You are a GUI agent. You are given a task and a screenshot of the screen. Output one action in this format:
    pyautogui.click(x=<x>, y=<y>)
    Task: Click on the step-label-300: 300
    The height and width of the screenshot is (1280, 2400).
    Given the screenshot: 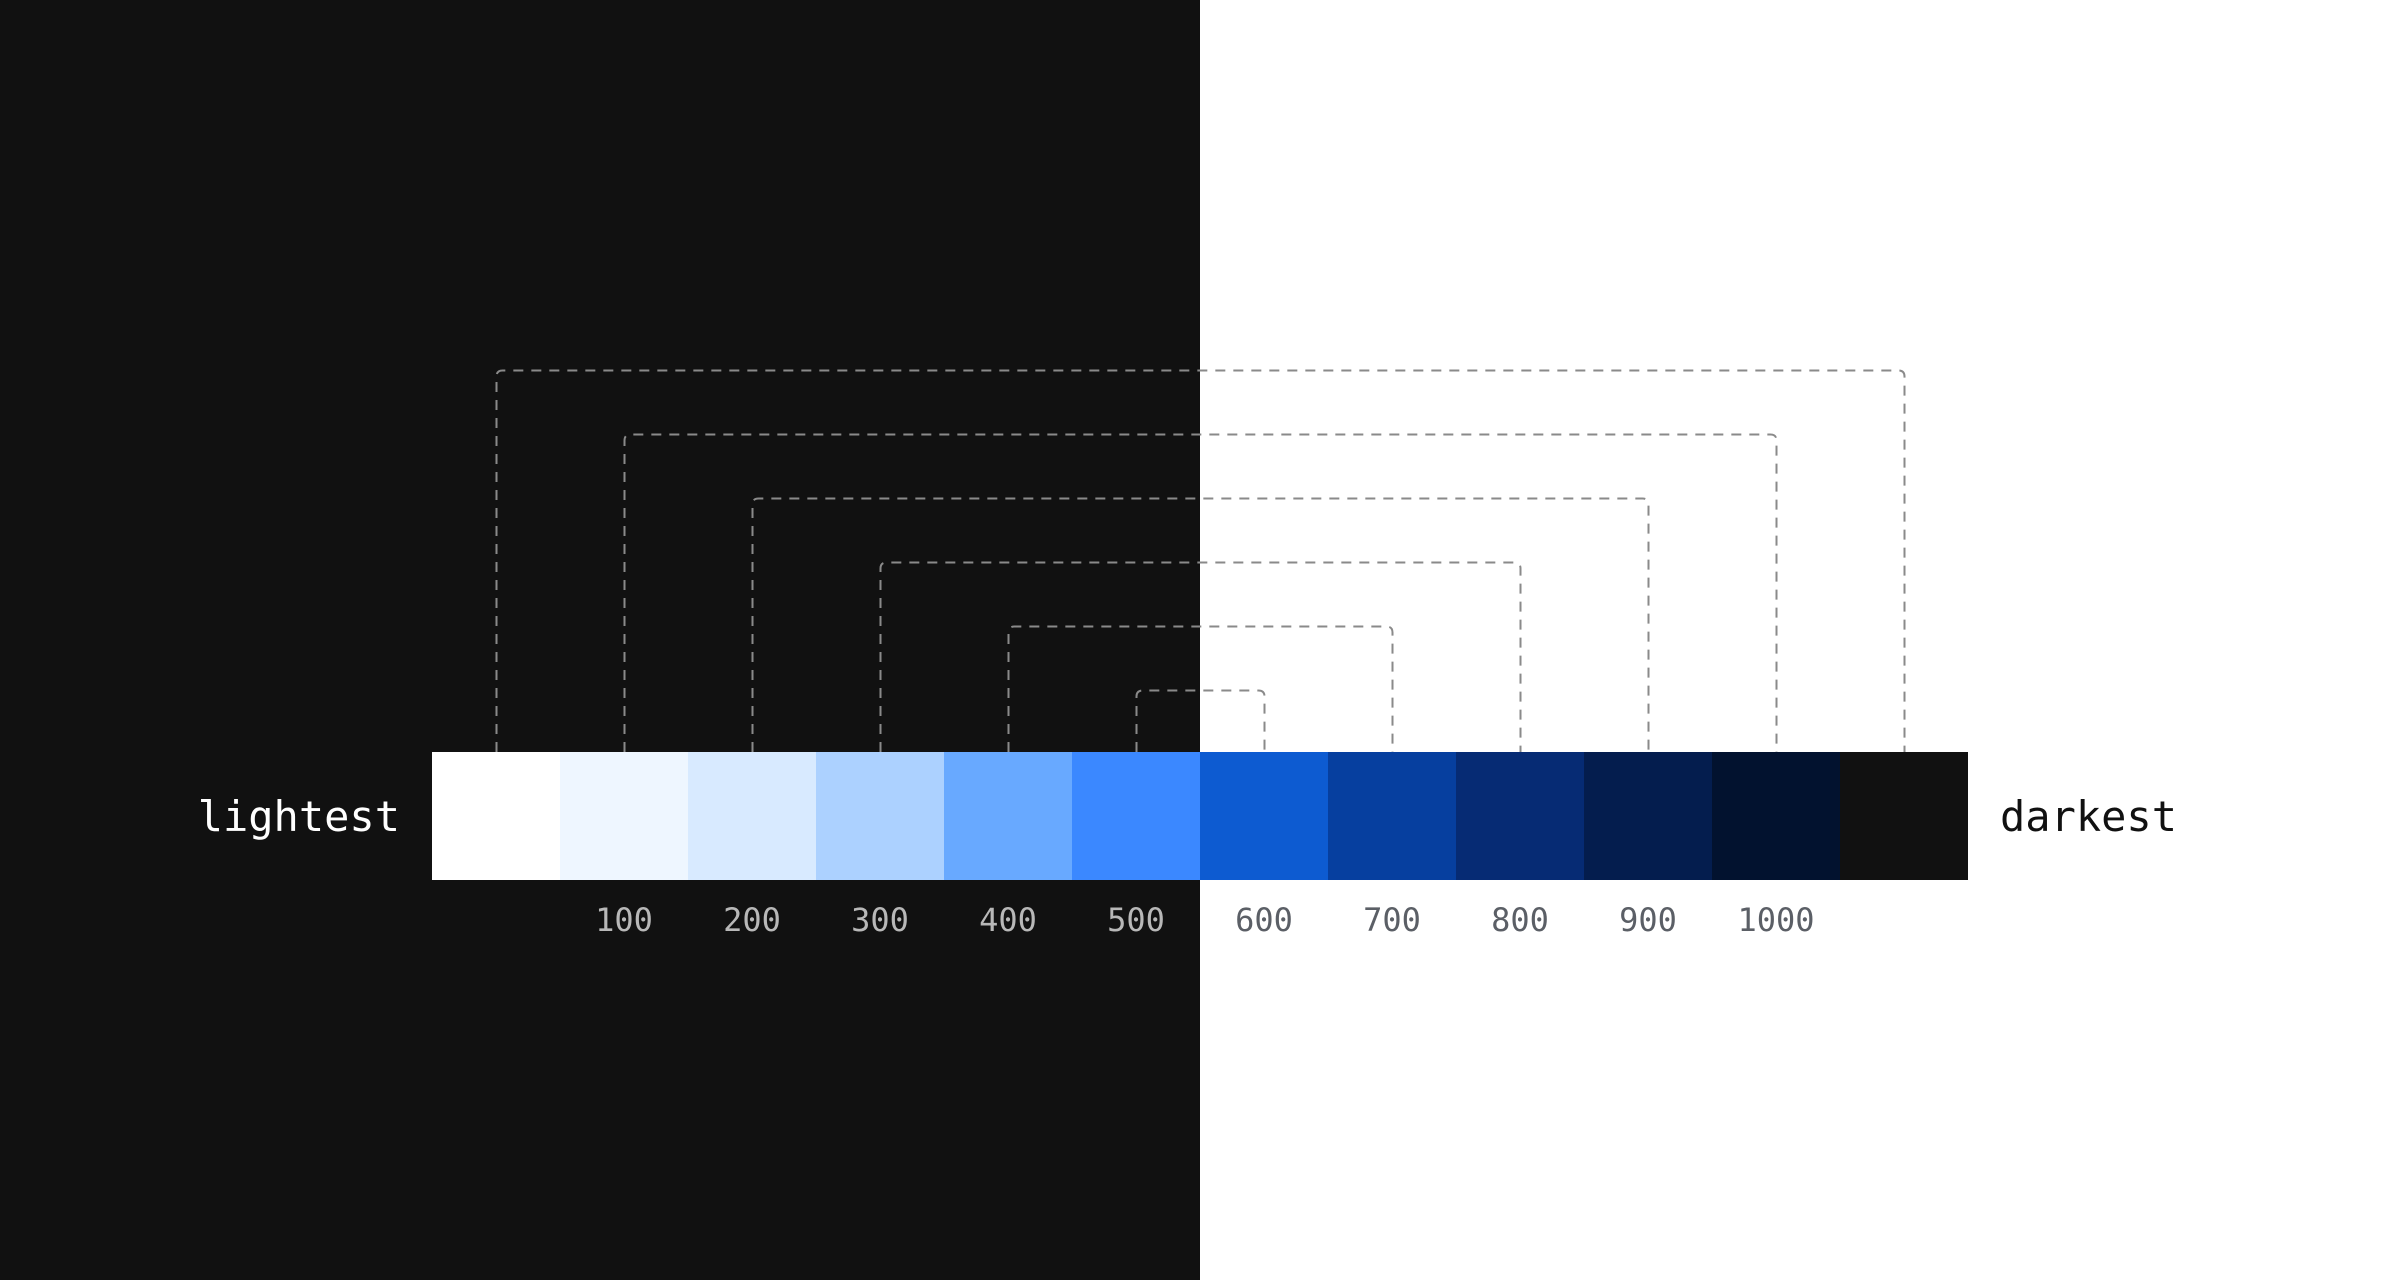 What is the action you would take?
    pyautogui.click(x=880, y=920)
    